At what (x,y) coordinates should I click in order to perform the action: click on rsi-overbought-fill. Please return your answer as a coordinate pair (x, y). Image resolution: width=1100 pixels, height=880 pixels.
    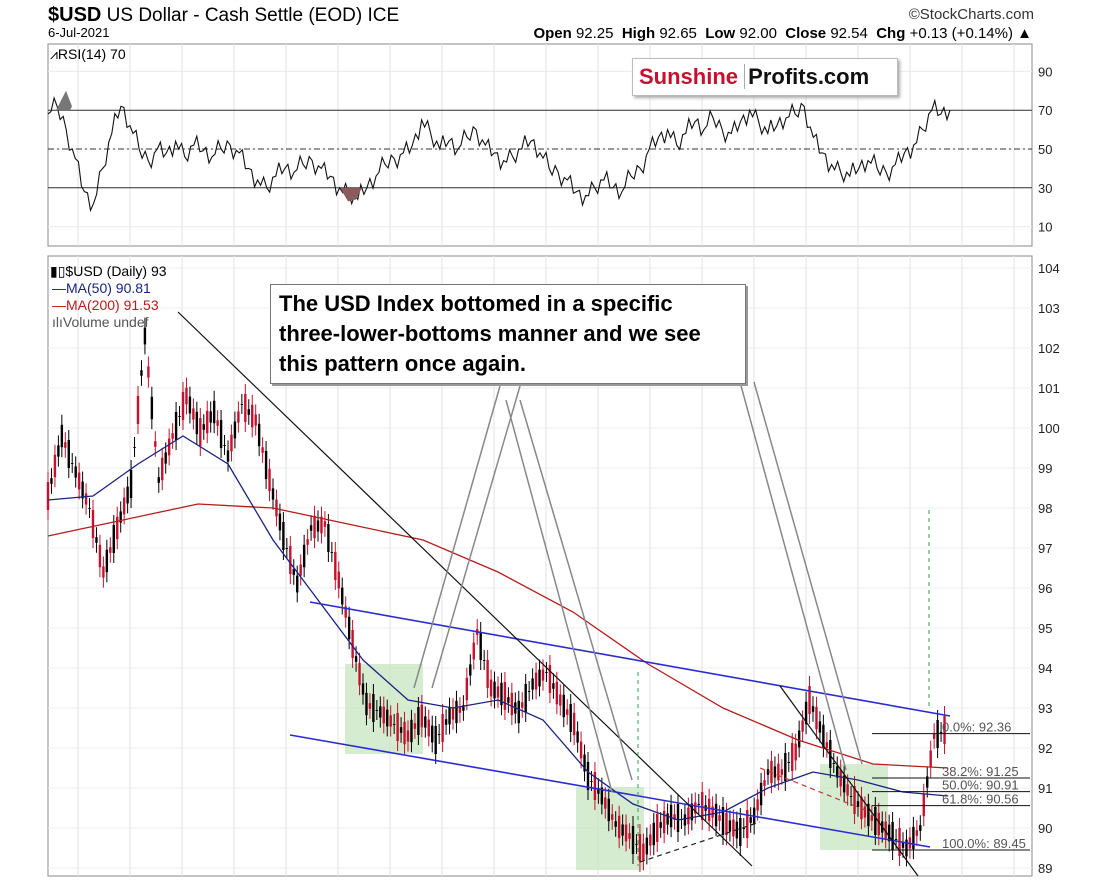
    Looking at the image, I should click on (64, 100).